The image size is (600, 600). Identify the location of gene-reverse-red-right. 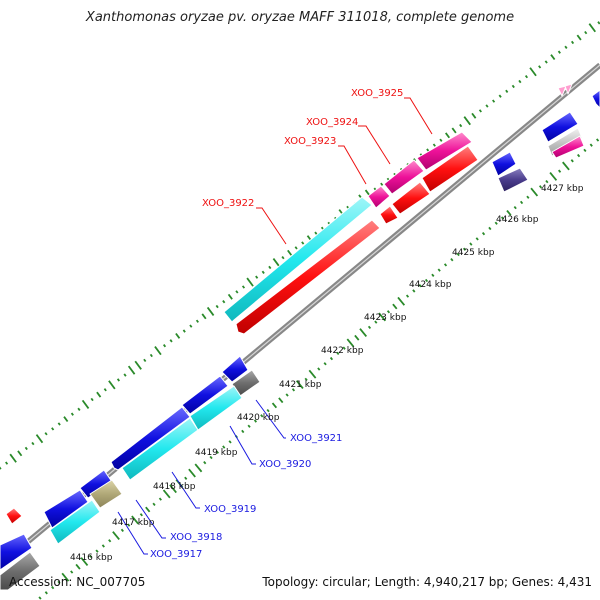
(450, 169).